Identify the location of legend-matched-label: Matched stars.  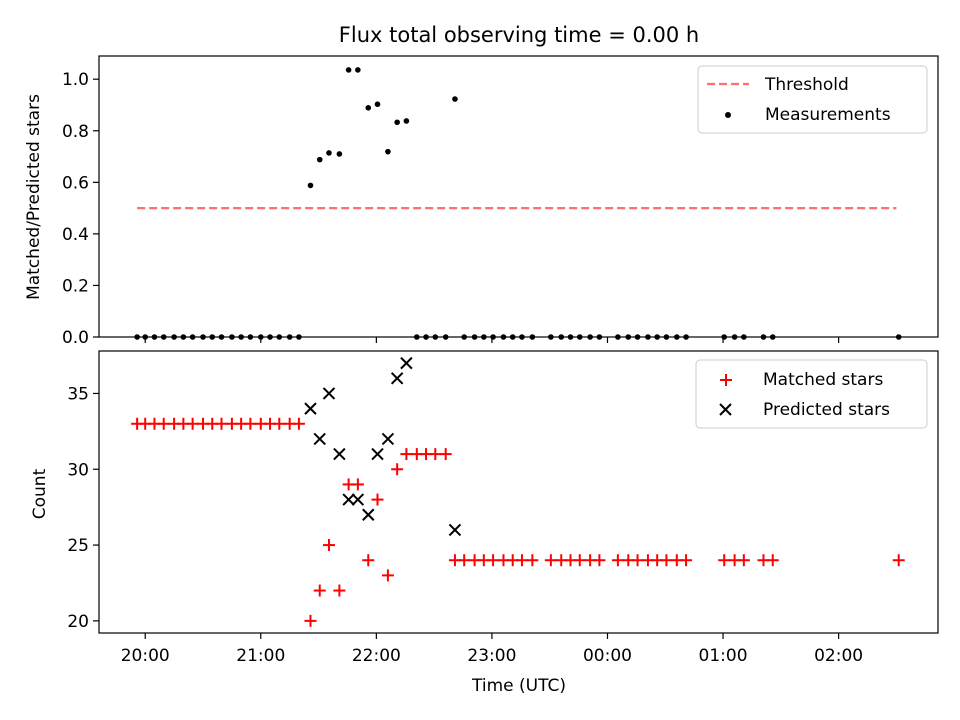
(823, 380).